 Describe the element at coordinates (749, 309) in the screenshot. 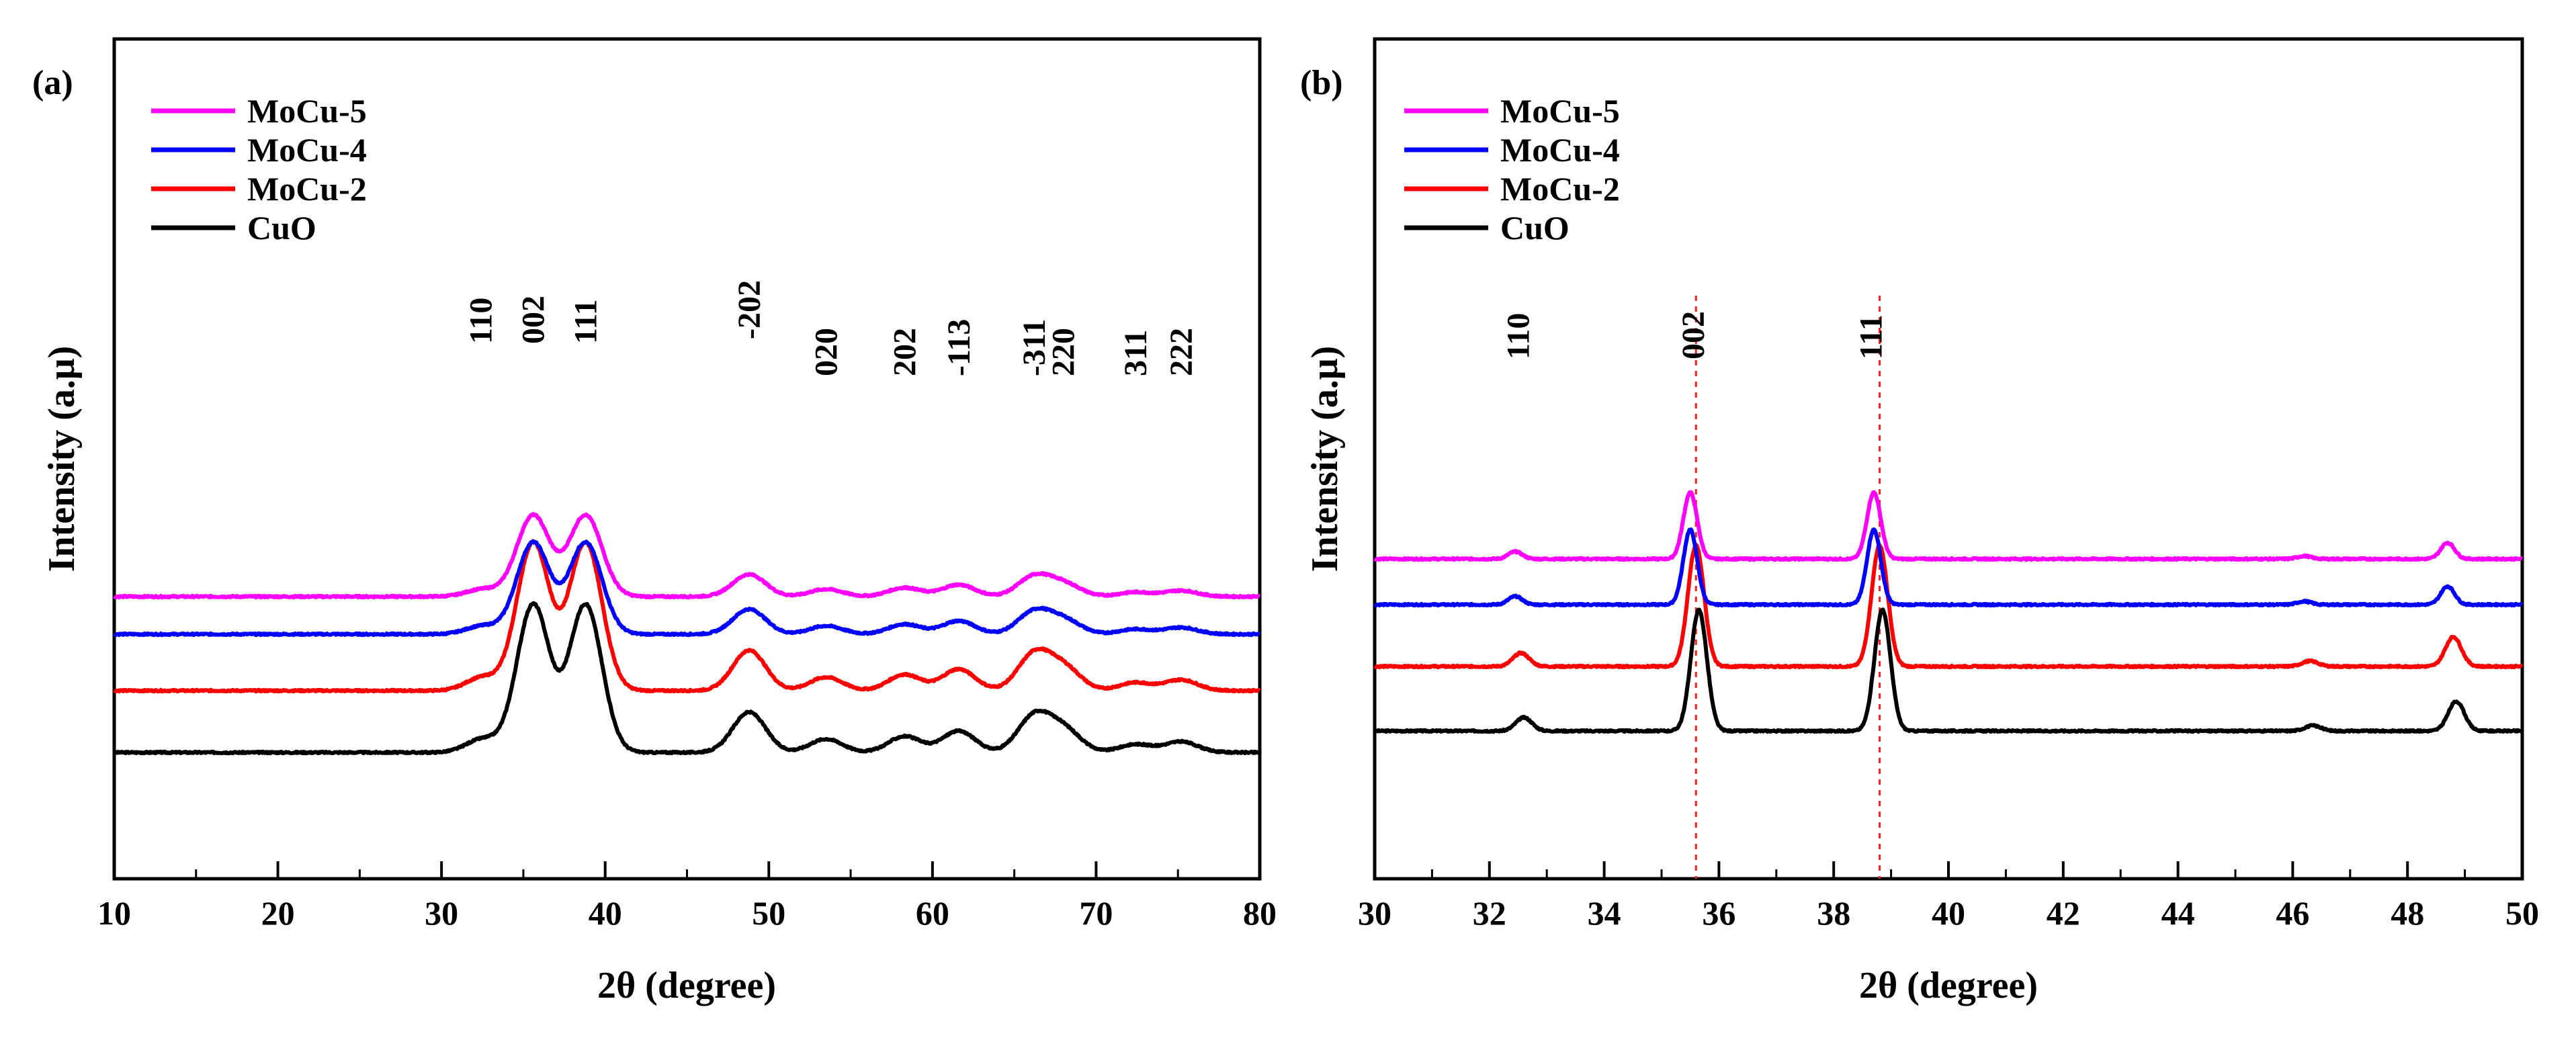

I see `peak-label: -202` at that location.